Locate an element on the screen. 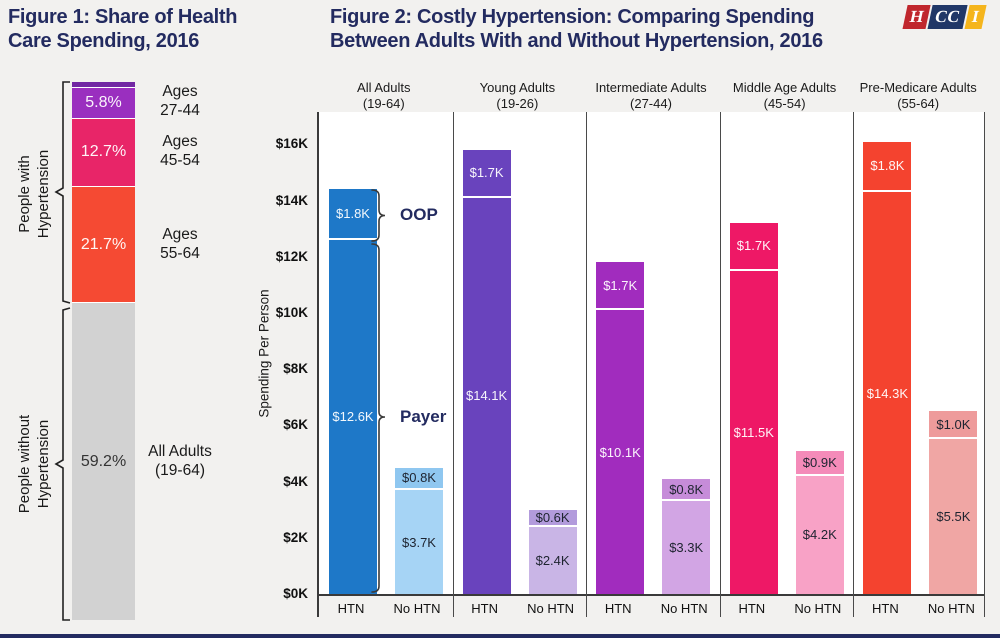 This screenshot has height=638, width=1000. group-header-1: Young Adults (19-26) is located at coordinates (518, 95).